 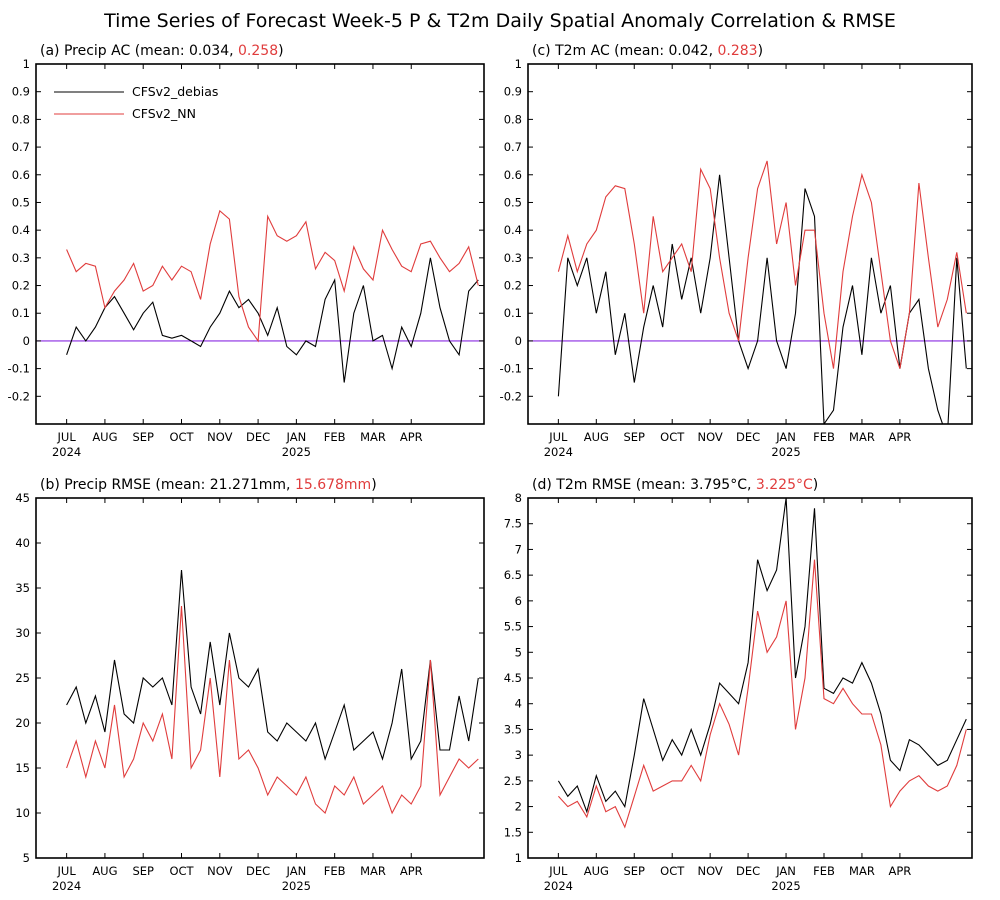 I want to click on y-tick-label: -0.2, so click(x=511, y=396).